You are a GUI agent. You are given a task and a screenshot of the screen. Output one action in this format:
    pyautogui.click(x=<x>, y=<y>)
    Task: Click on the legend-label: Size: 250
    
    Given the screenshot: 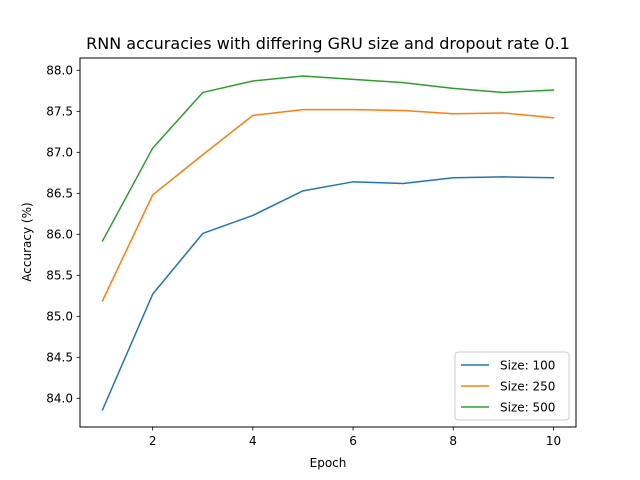 What is the action you would take?
    pyautogui.click(x=527, y=387)
    